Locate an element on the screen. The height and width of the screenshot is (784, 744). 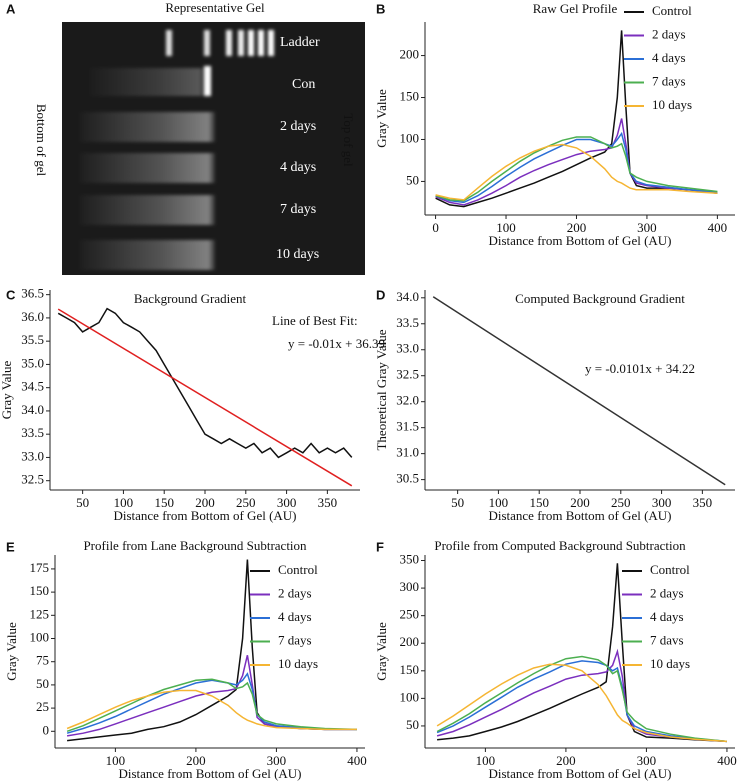
y-tick-label: 75 is located at coordinates (42, 660).